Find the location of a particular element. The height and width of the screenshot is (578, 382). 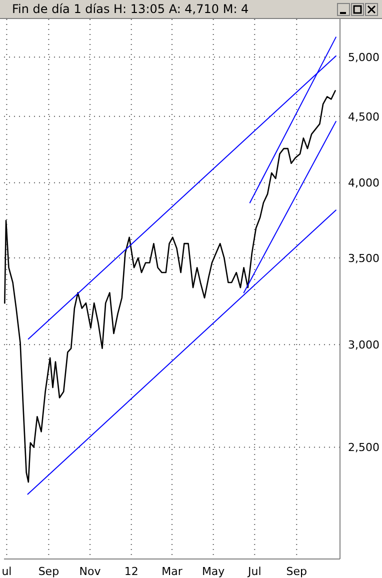

y-tick-label: 2,500 is located at coordinates (364, 447).